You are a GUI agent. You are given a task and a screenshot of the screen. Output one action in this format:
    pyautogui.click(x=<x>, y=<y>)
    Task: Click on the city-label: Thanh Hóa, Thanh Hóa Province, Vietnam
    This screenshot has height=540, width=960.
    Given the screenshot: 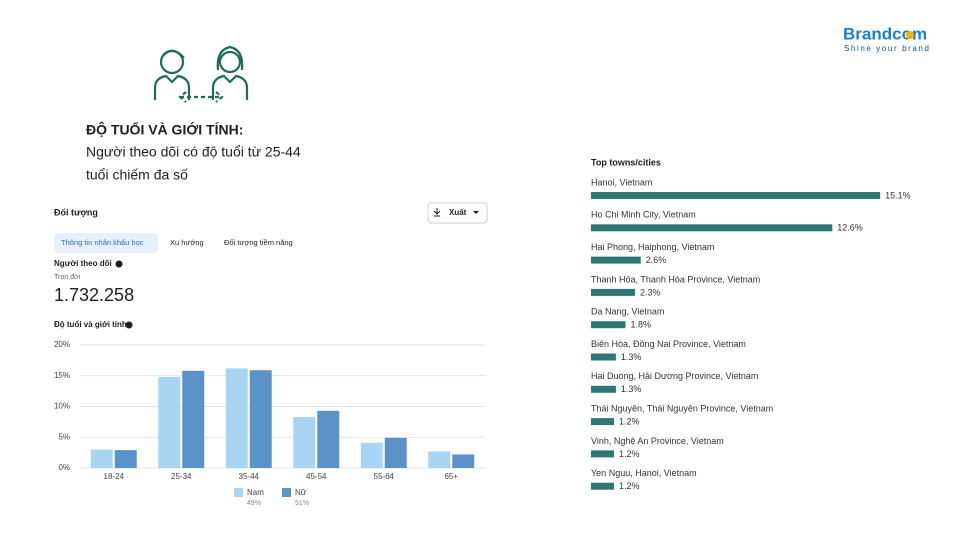 What is the action you would take?
    pyautogui.click(x=675, y=279)
    